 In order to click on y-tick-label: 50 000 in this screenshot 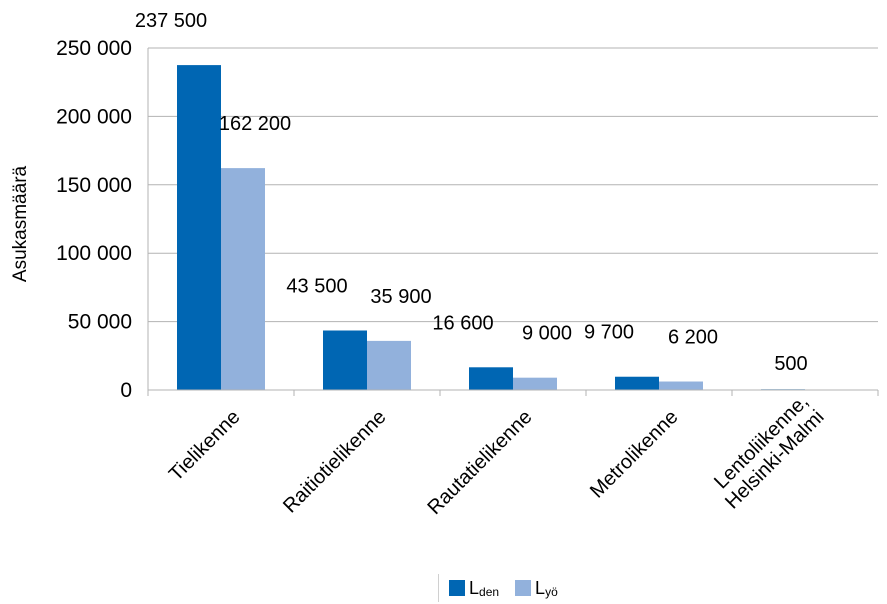, I will do `click(100, 322)`.